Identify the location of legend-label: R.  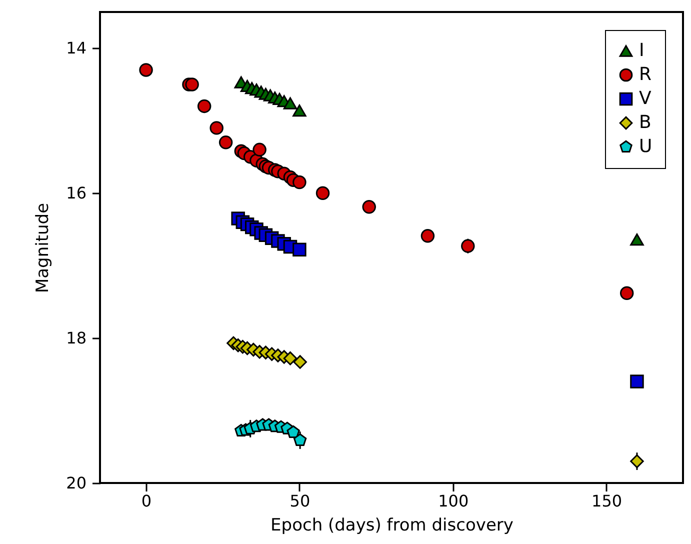
(645, 74).